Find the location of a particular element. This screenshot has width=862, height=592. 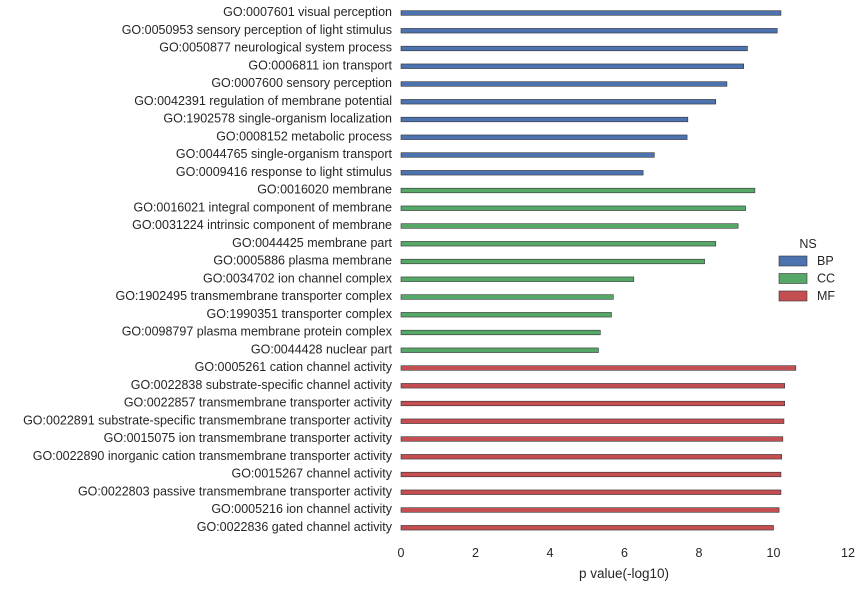

x-axis-ticks: 0 2 4 6 8 10 12 is located at coordinates (626, 553).